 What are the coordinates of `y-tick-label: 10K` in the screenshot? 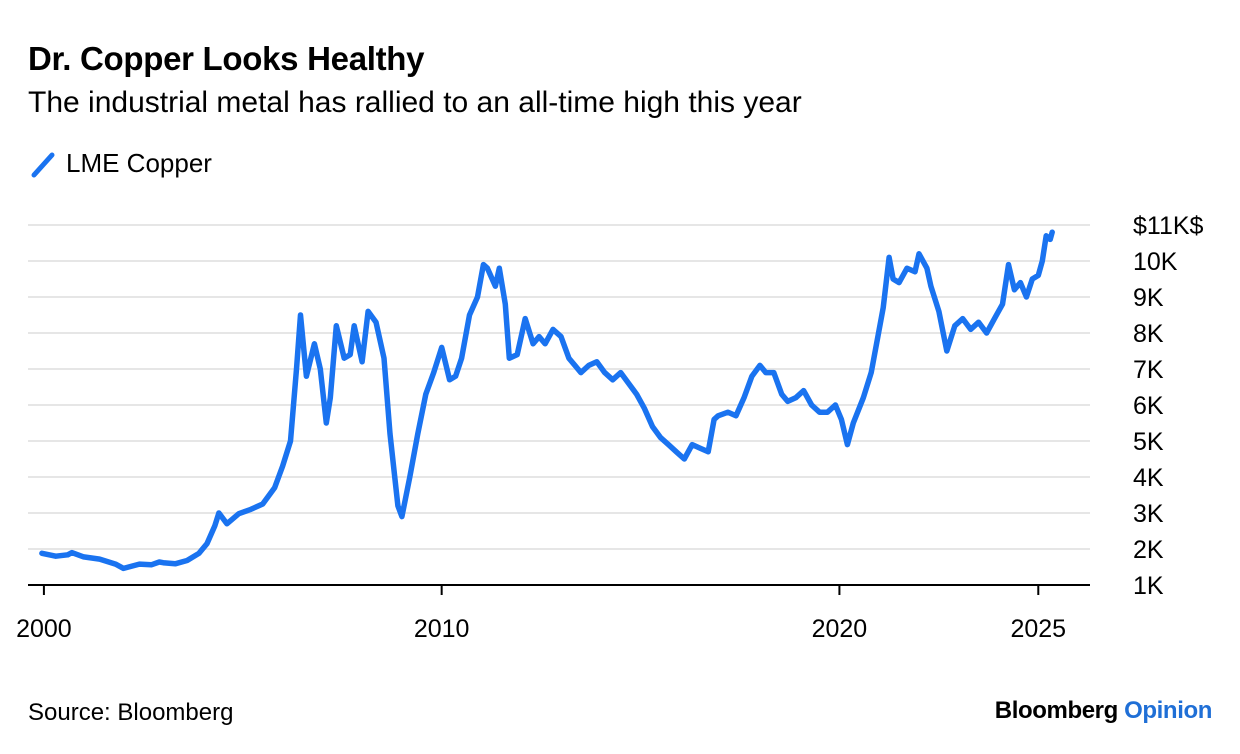 It's located at (1155, 262).